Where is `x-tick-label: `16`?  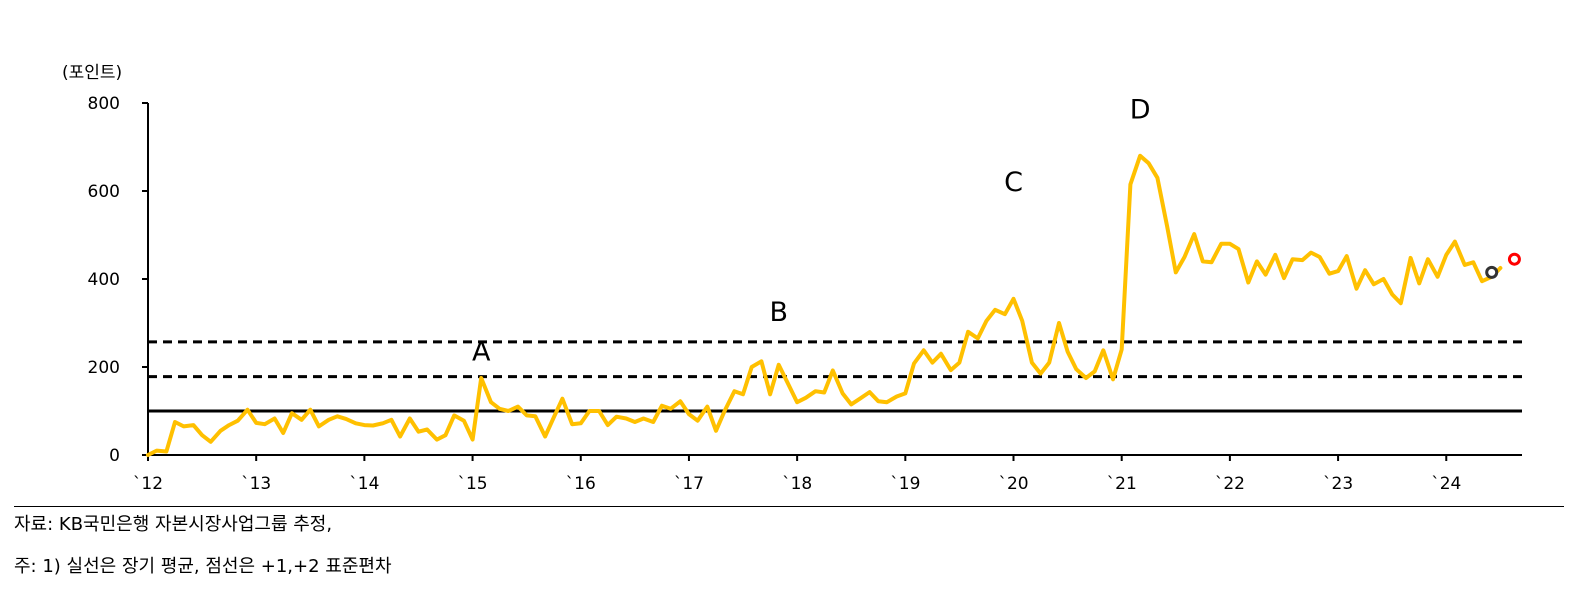 x-tick-label: `16 is located at coordinates (581, 484).